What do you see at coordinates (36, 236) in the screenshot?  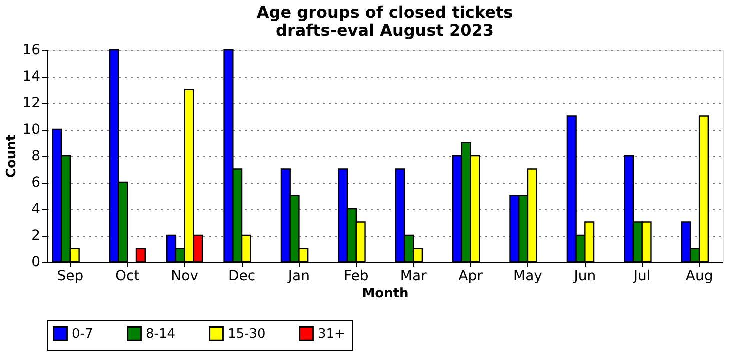 I see `y-tick-label: 2` at bounding box center [36, 236].